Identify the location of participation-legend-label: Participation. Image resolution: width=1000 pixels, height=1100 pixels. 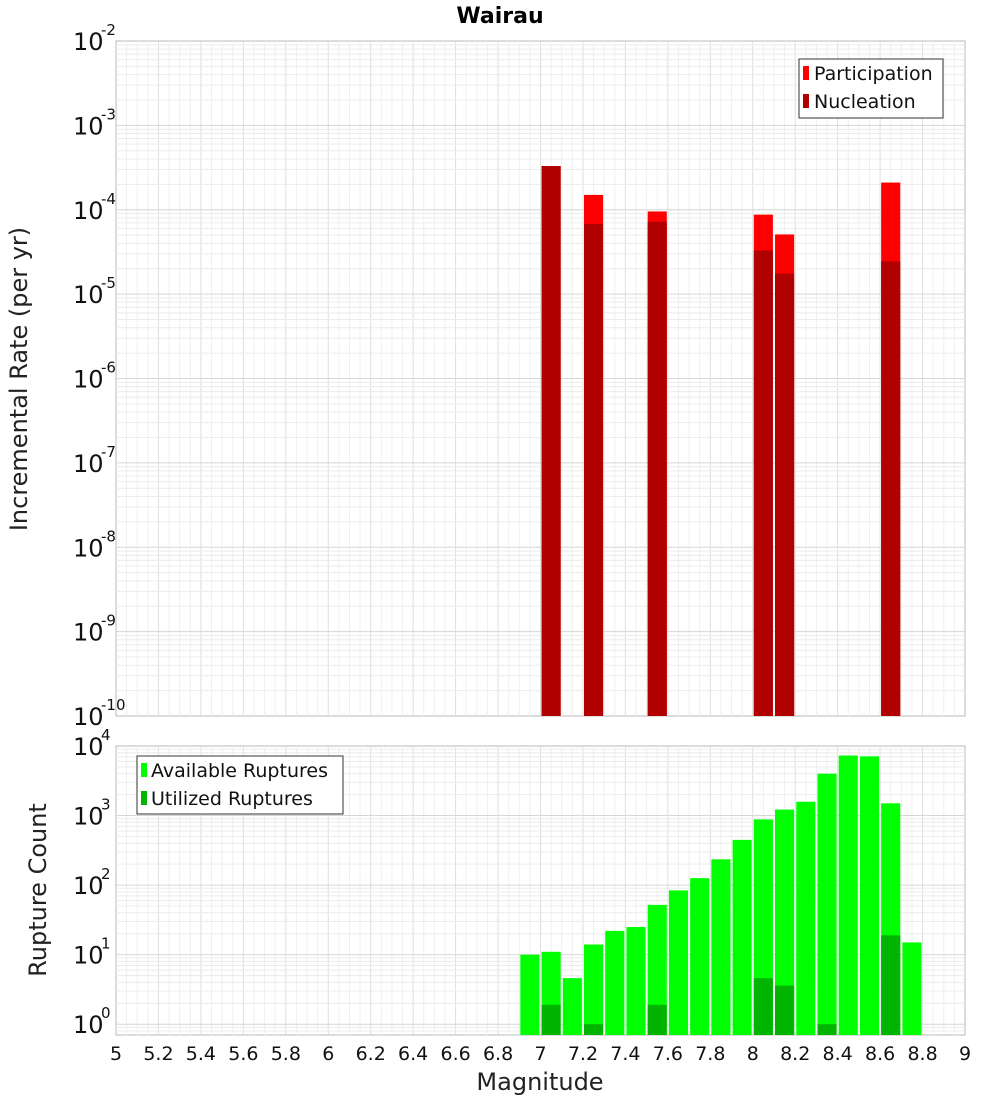
(873, 74).